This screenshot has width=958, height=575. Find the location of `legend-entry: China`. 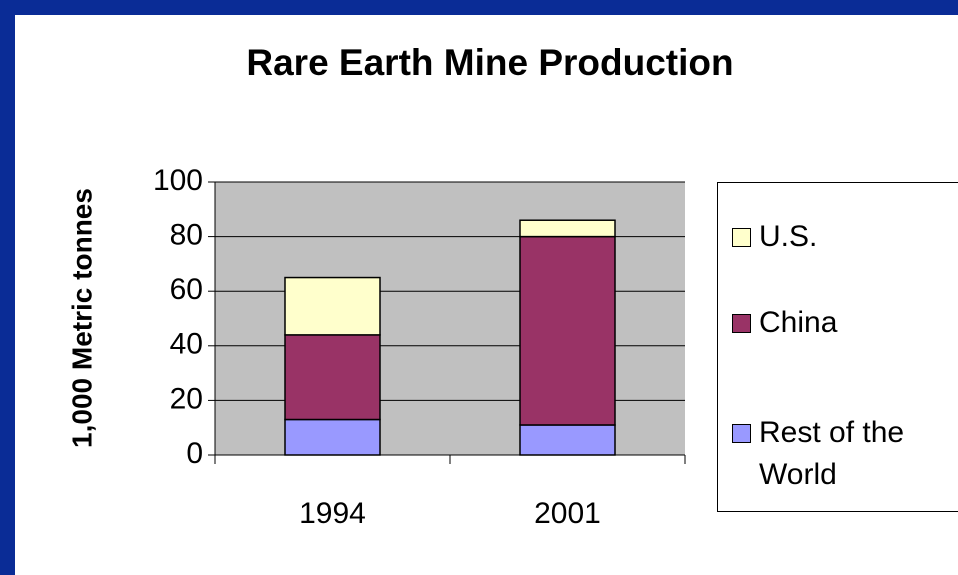

legend-entry: China is located at coordinates (840, 323).